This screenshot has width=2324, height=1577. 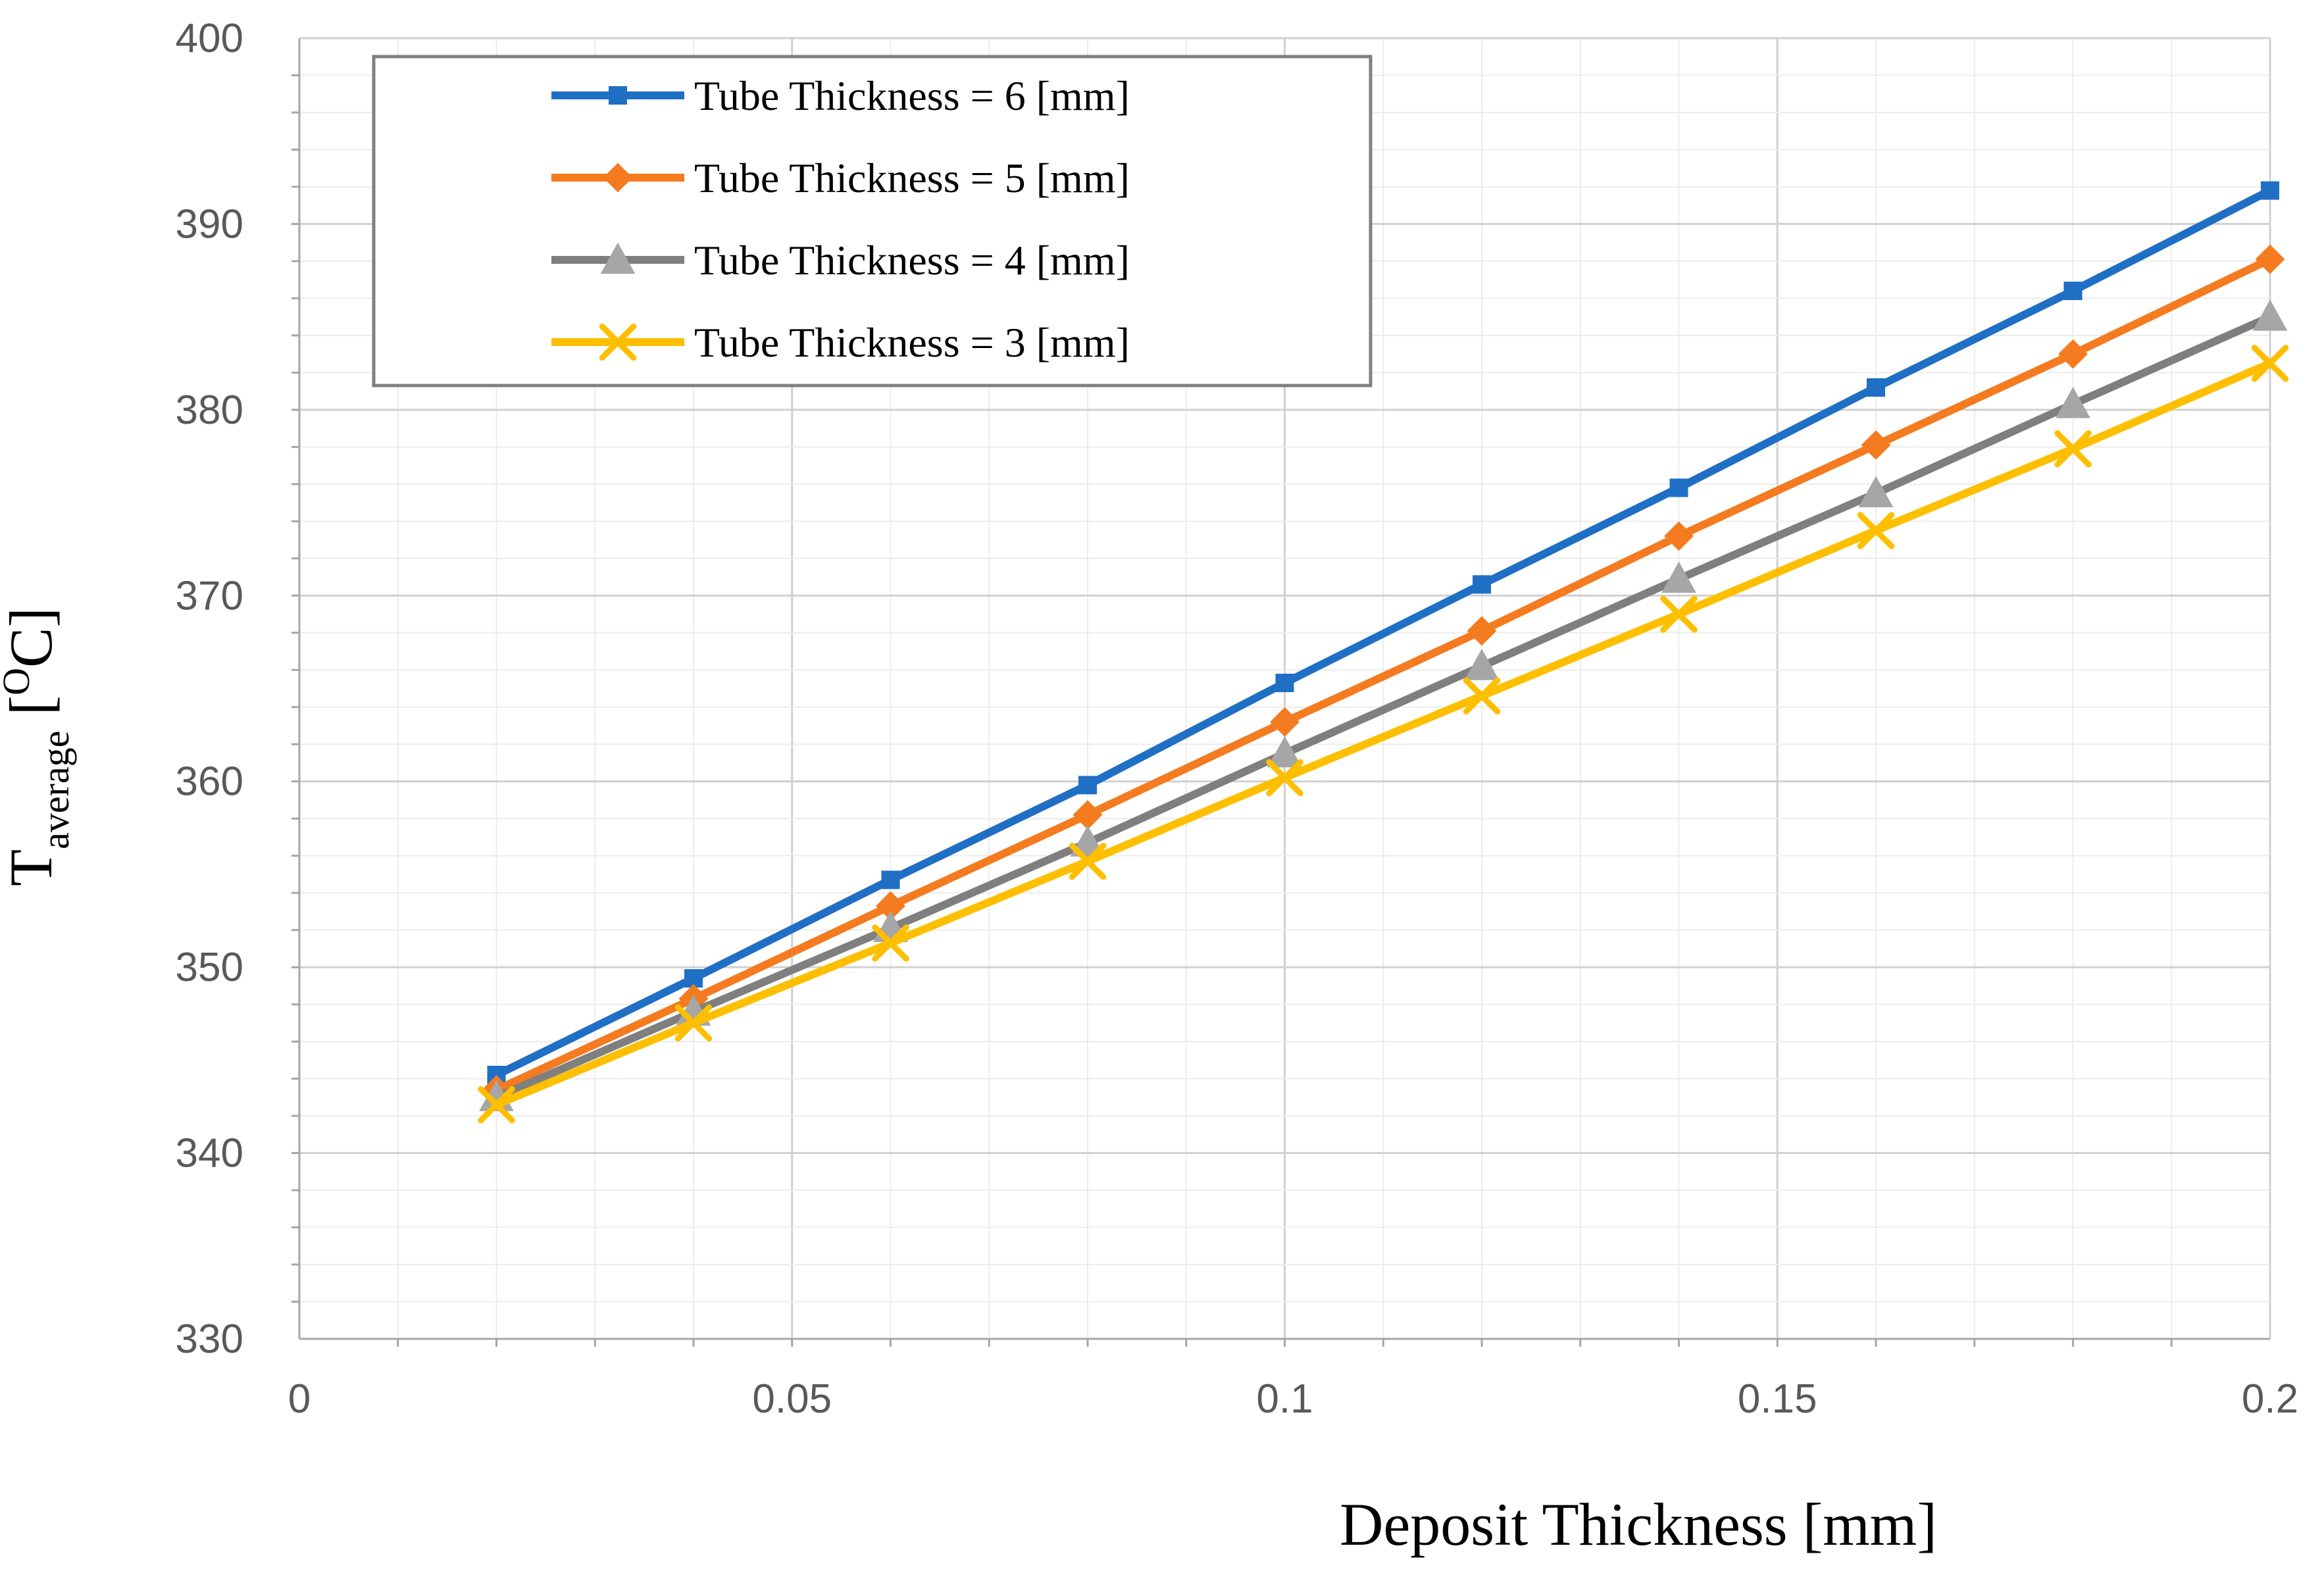 I want to click on legend-label: Tube Thickness = 5 [mm], so click(x=912, y=178).